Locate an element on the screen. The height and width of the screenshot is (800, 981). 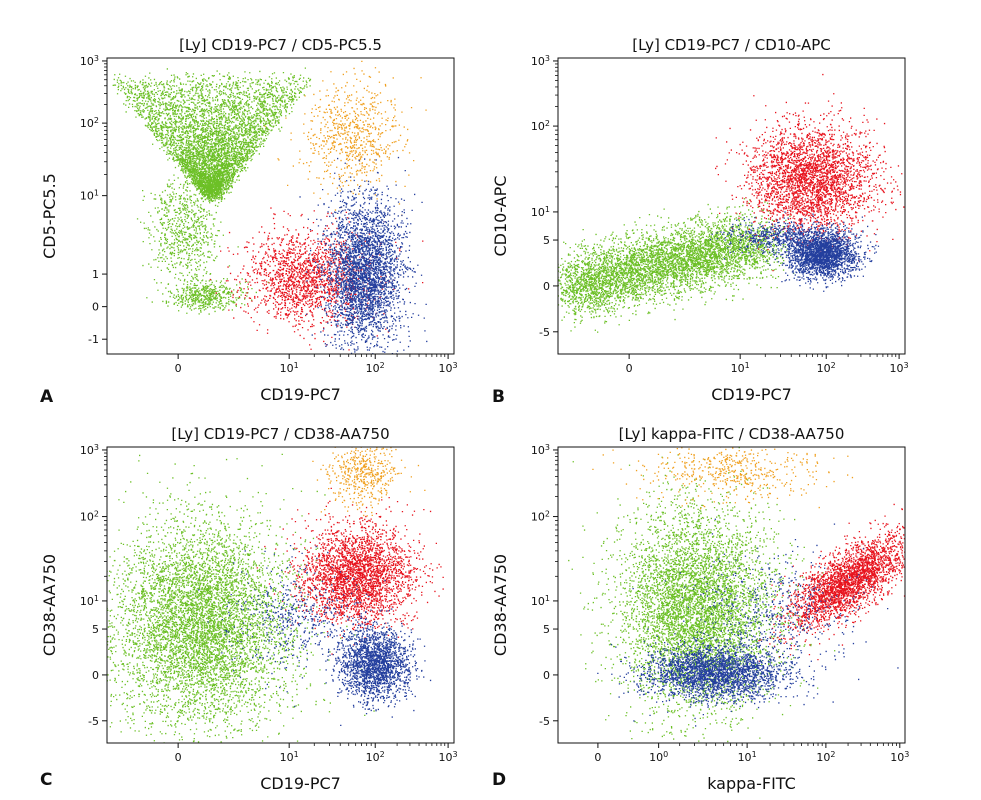
x-tick-label: 10⁰ is located at coordinates (658, 757).